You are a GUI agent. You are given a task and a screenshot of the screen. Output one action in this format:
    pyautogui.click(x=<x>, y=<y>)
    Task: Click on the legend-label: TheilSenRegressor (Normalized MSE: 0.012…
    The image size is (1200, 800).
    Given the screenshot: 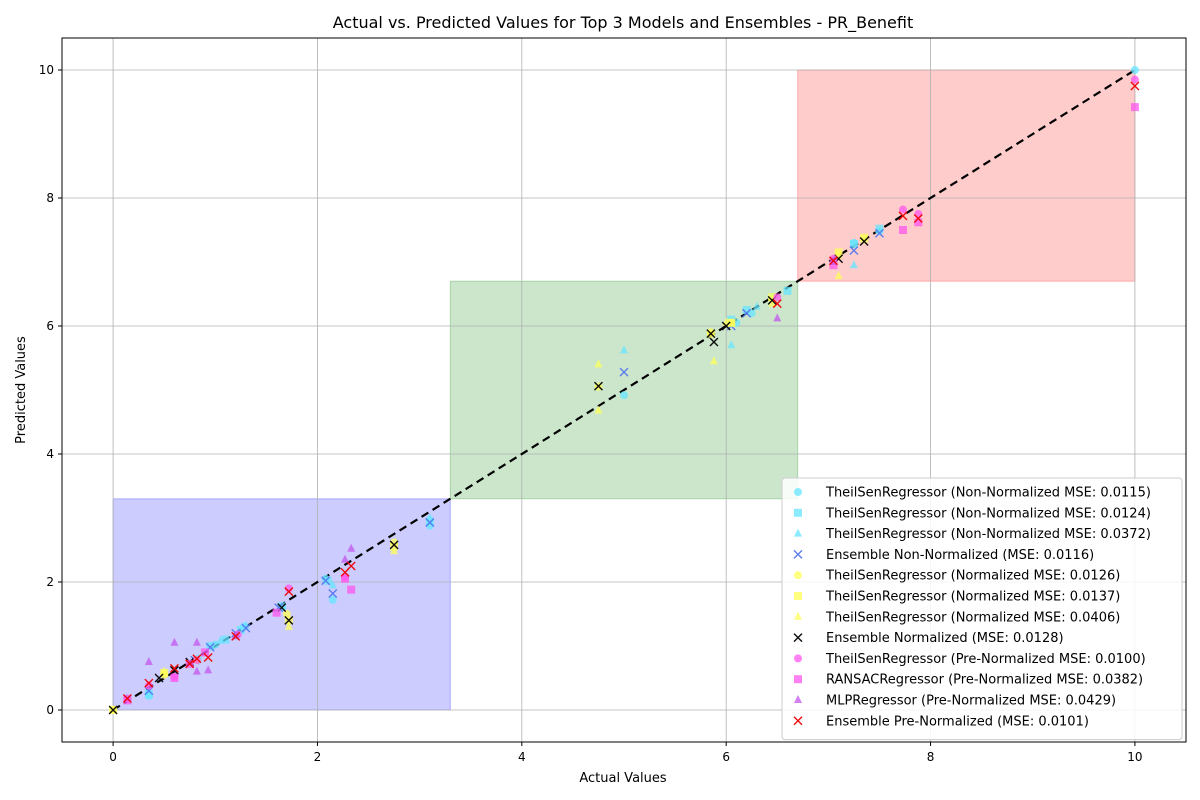 What is the action you would take?
    pyautogui.click(x=972, y=576)
    